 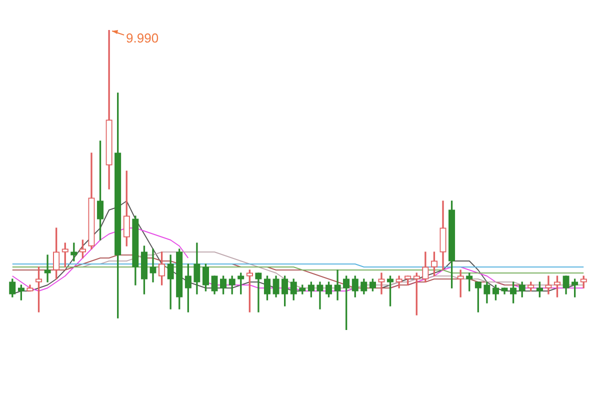 I want to click on annotation: 9.990, so click(x=142, y=38).